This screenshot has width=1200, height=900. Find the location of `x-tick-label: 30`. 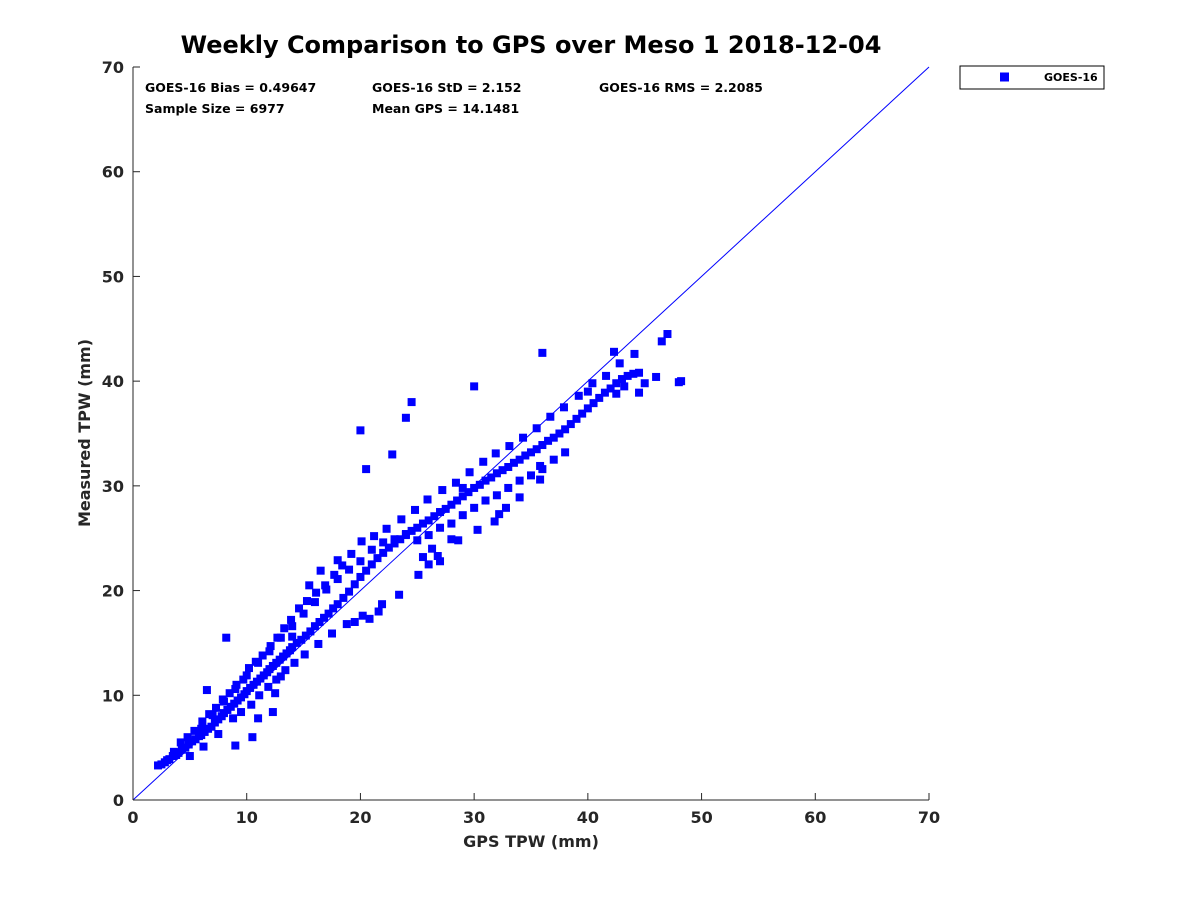

x-tick-label: 30 is located at coordinates (474, 817).